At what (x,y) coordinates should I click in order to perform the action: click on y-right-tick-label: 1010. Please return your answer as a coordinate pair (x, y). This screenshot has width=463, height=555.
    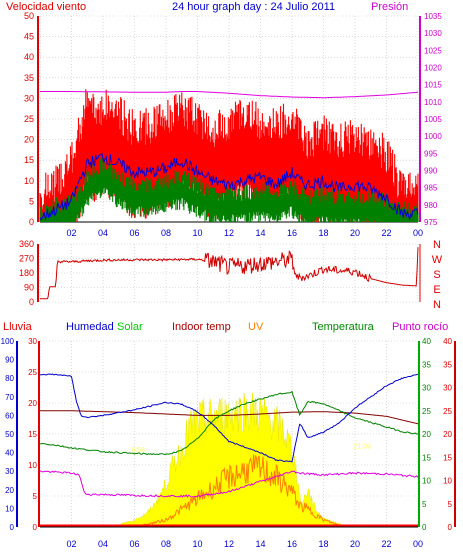
    Looking at the image, I should click on (433, 102).